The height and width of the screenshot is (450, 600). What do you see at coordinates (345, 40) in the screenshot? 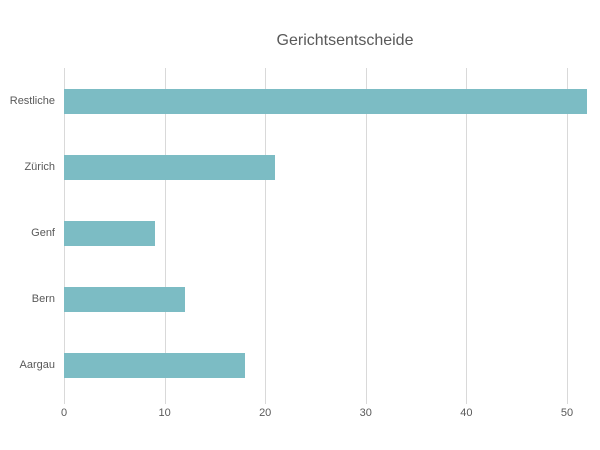
I see `chart-title: Gerichtsentscheide` at bounding box center [345, 40].